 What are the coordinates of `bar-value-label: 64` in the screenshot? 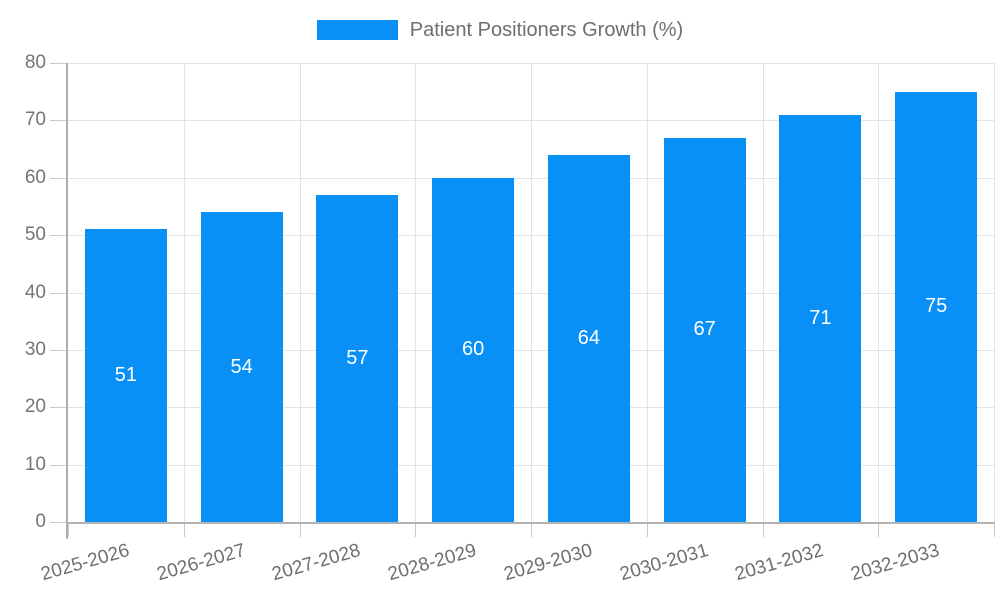 It's located at (588, 337).